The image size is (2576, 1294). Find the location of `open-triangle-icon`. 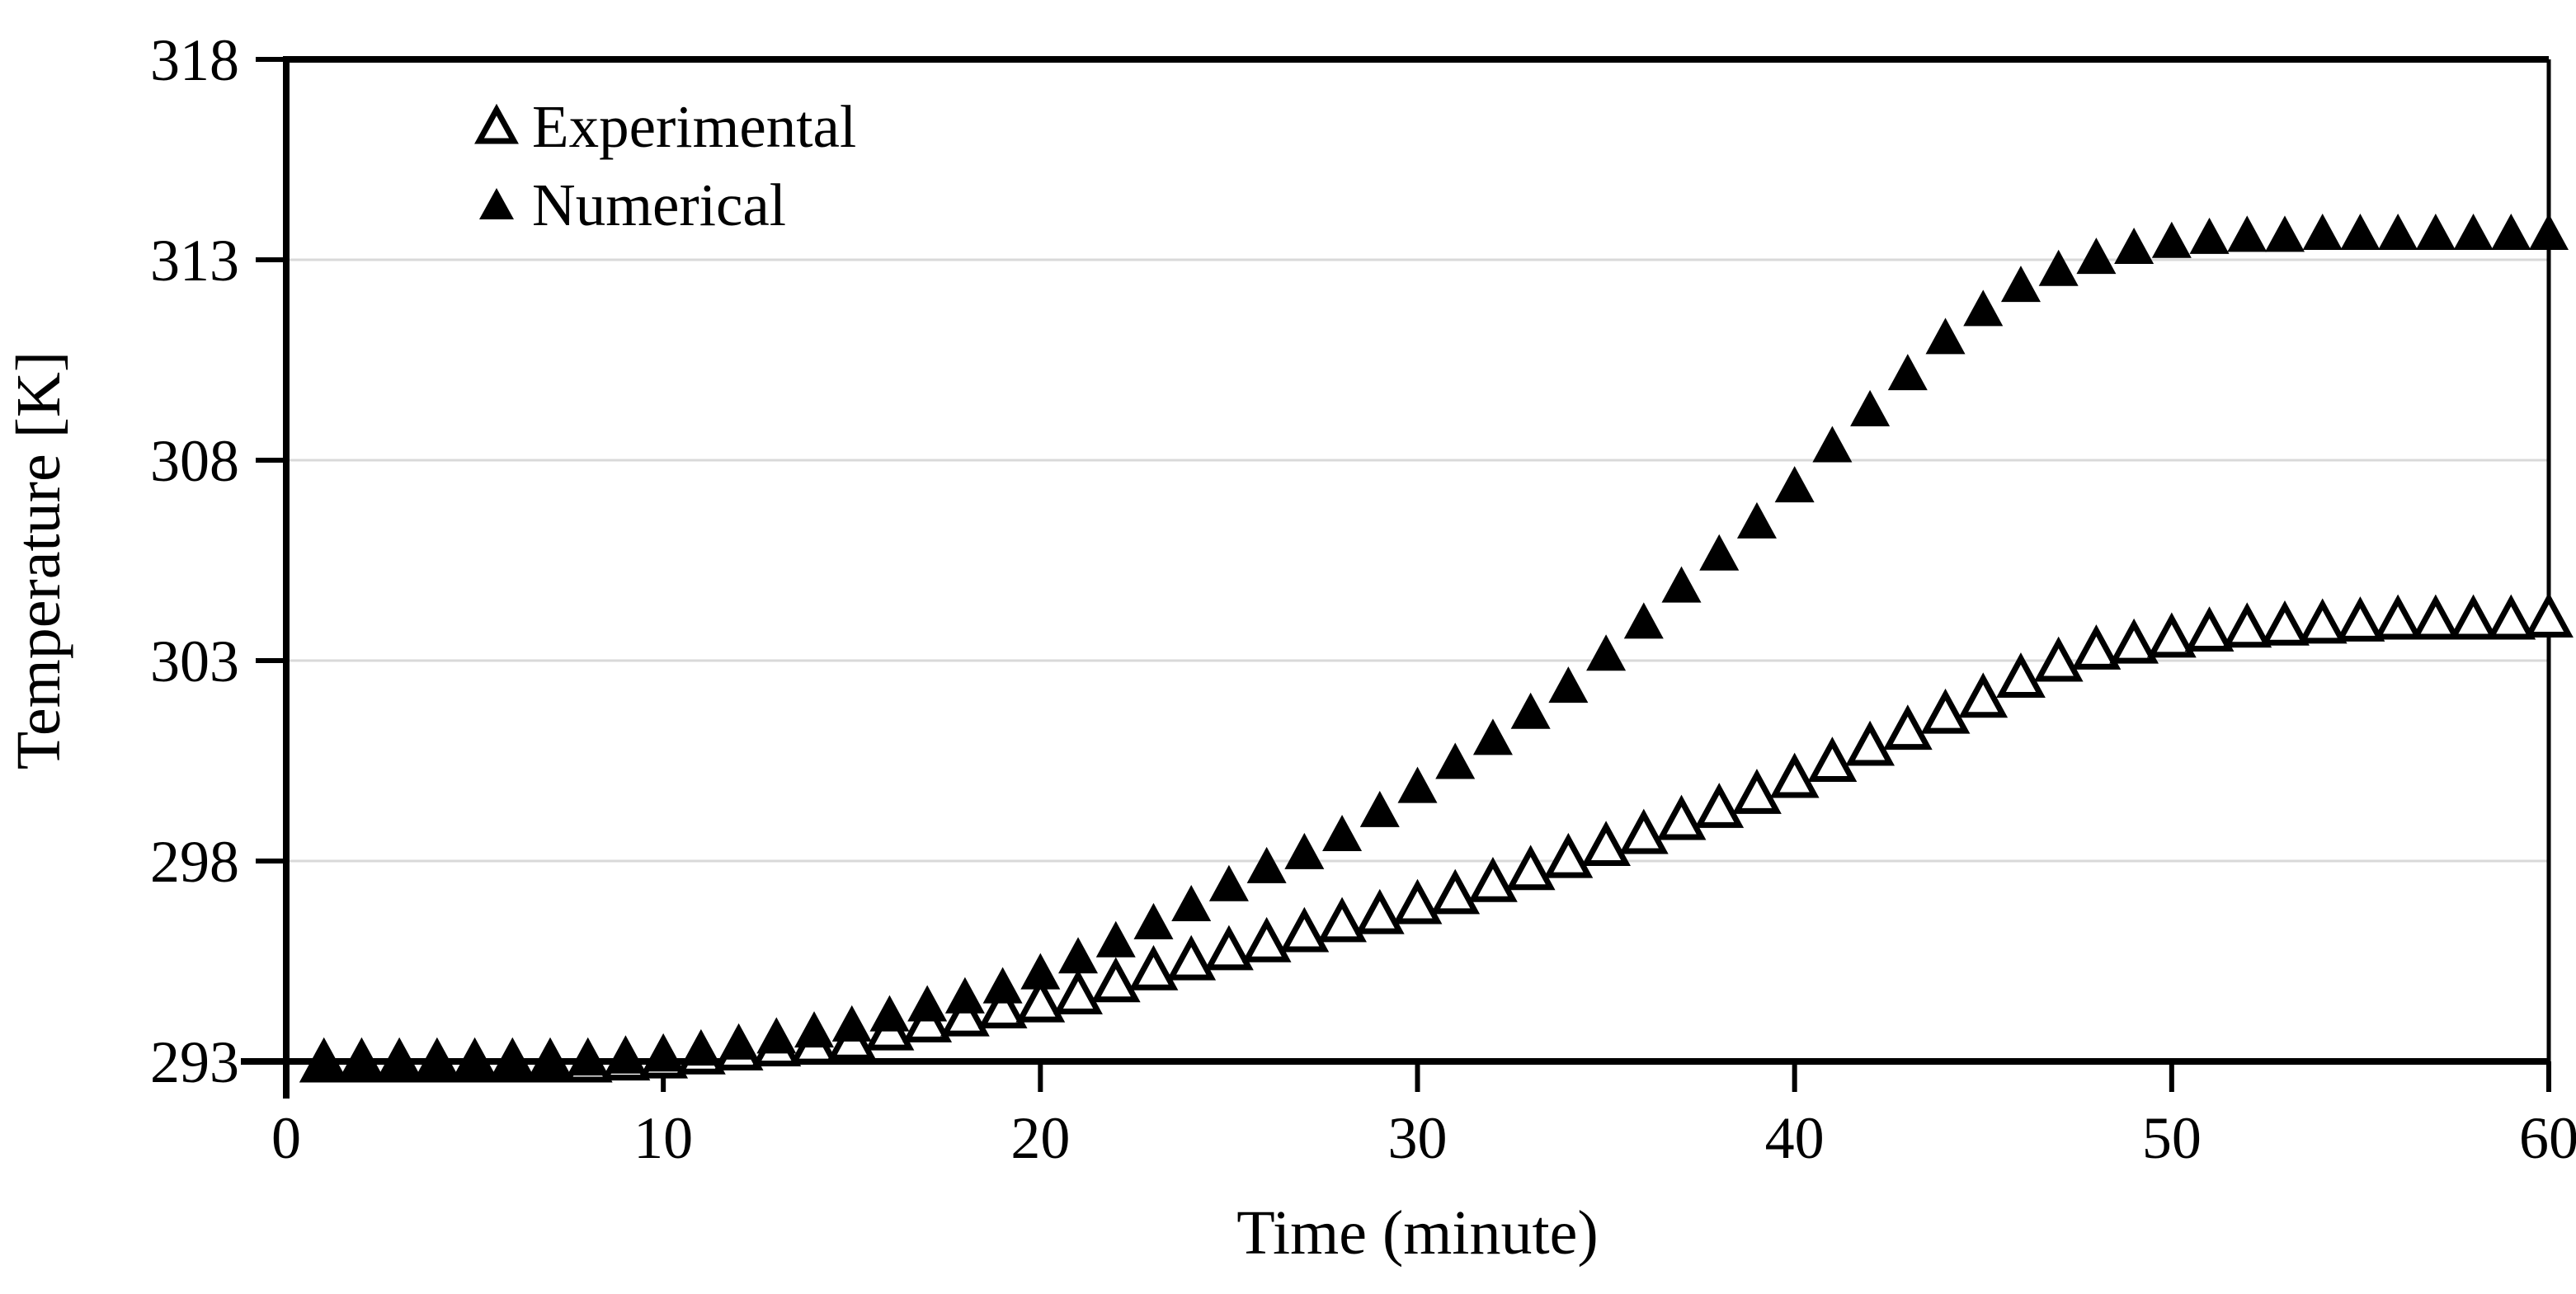

open-triangle-icon is located at coordinates (497, 124).